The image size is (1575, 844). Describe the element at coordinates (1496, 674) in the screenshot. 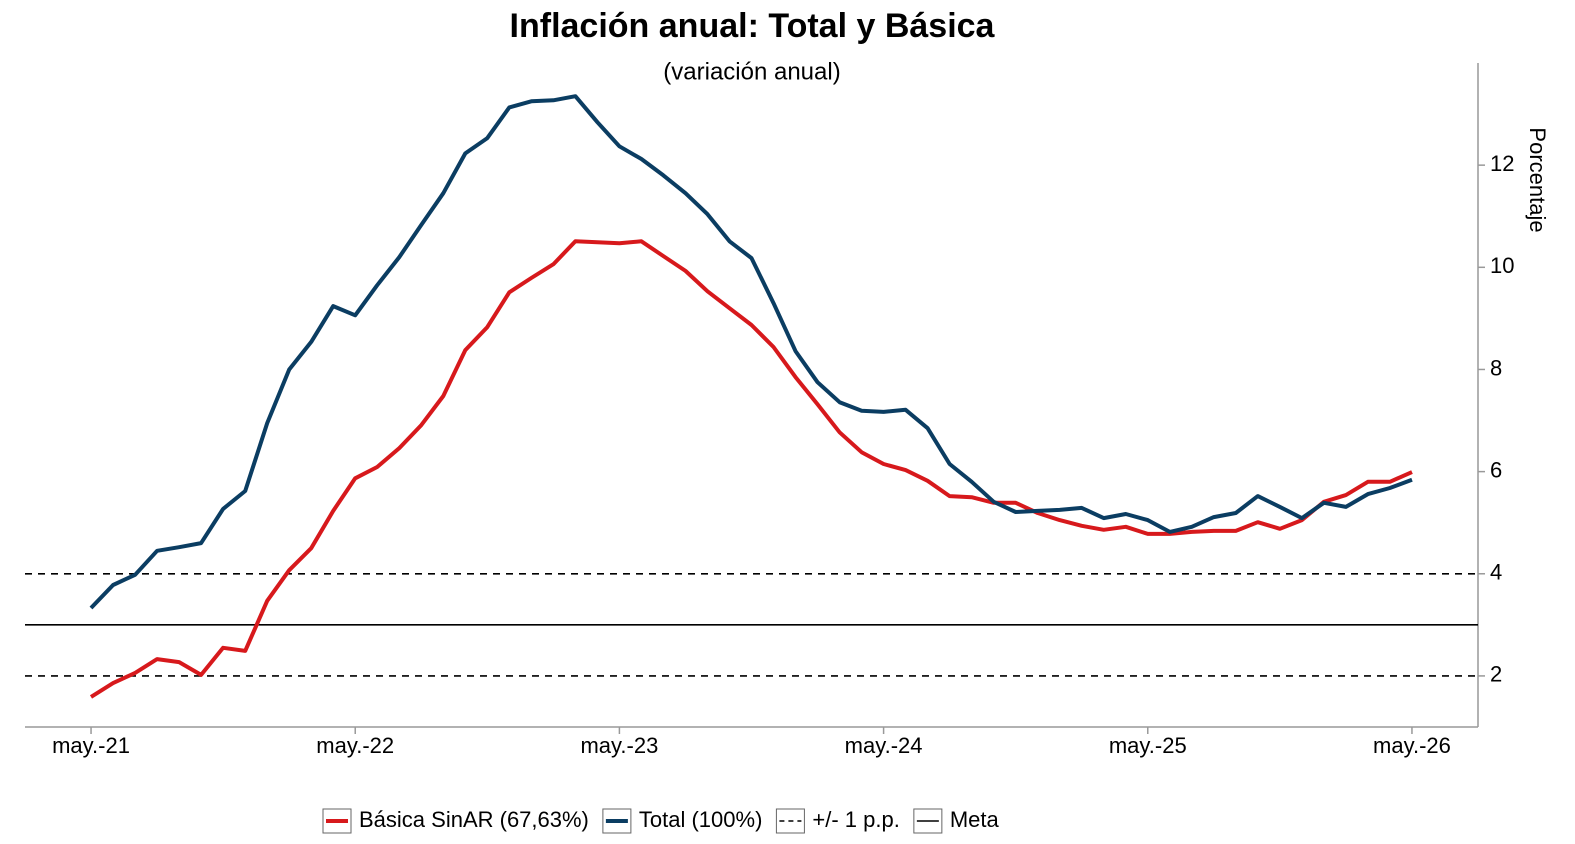

I see `y-tick-label: 2` at that location.